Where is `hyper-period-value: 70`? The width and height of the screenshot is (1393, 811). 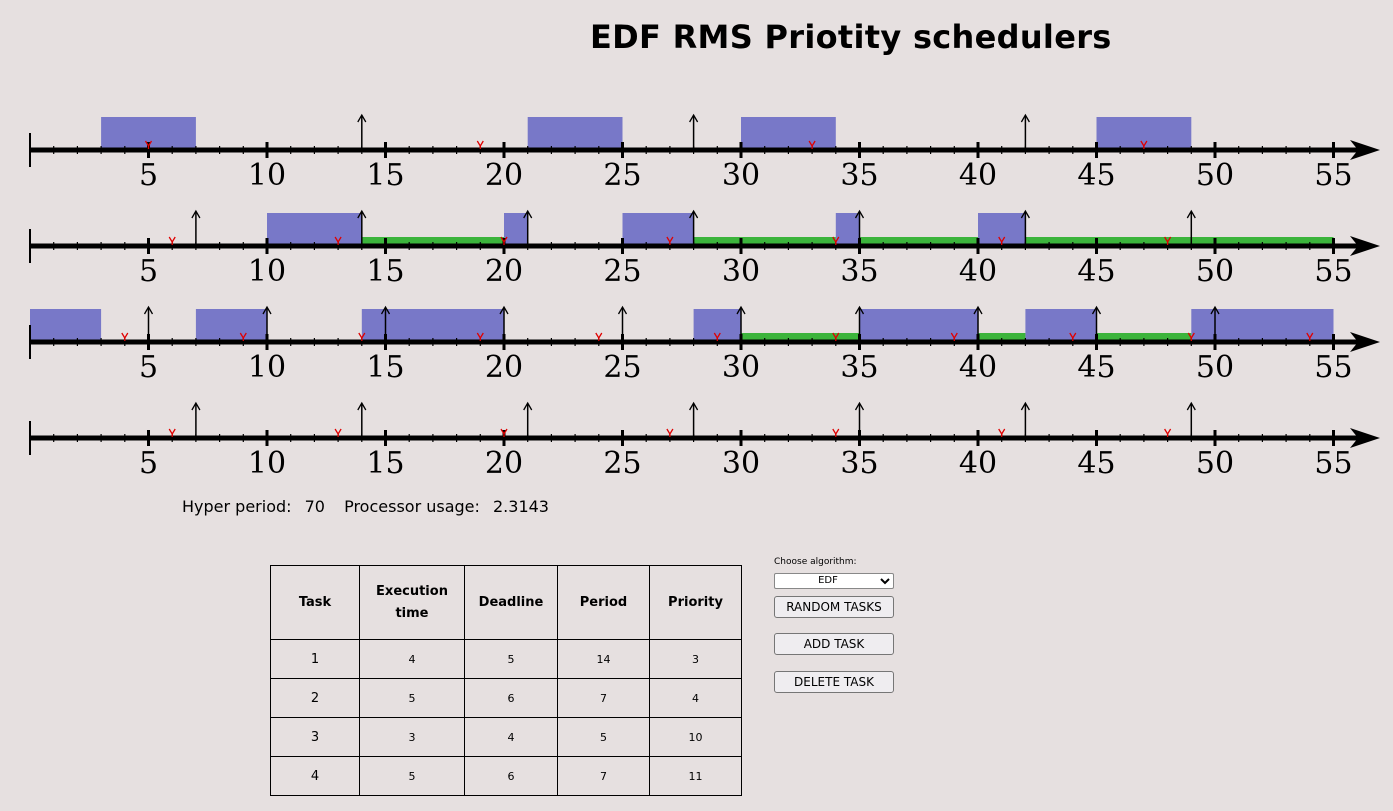 hyper-period-value: 70 is located at coordinates (314, 506).